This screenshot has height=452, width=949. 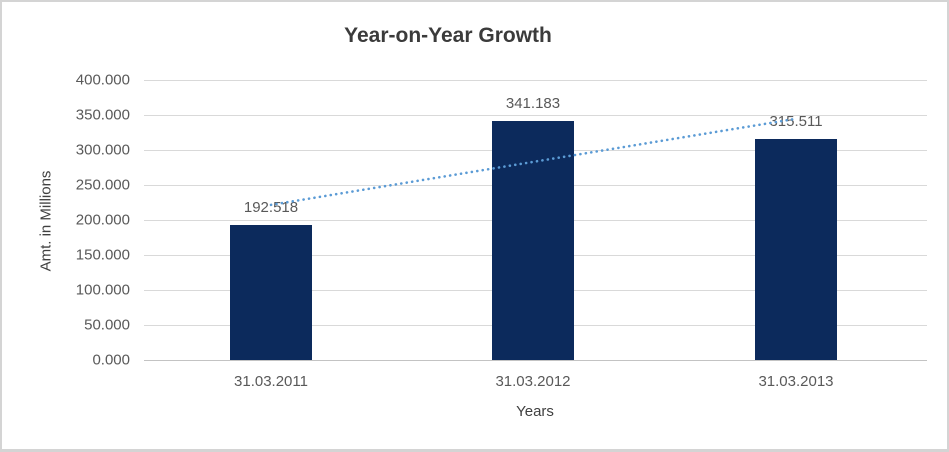 What do you see at coordinates (533, 104) in the screenshot?
I see `bar-data-label: 341.183` at bounding box center [533, 104].